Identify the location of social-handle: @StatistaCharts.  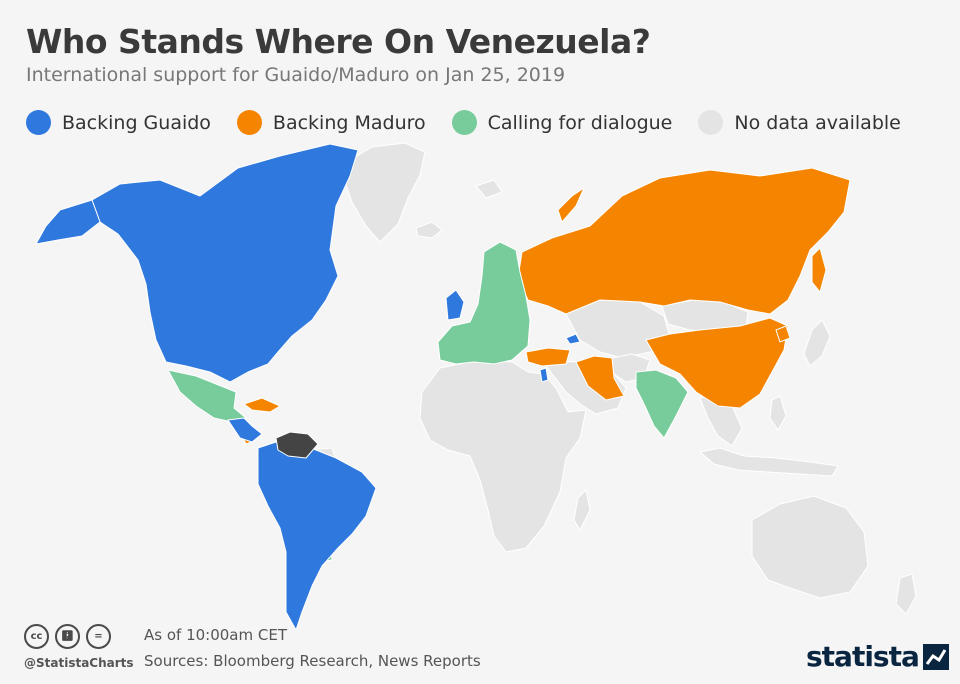
(79, 663).